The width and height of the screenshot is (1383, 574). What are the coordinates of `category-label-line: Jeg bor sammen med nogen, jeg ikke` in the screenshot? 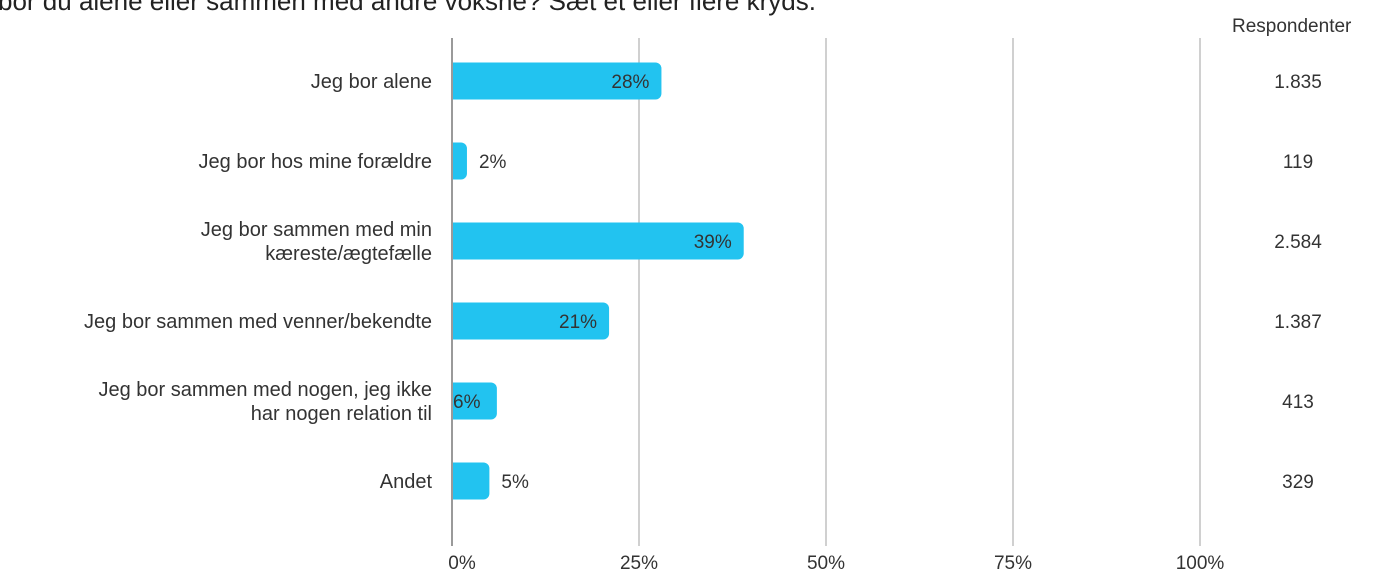 It's located at (265, 390).